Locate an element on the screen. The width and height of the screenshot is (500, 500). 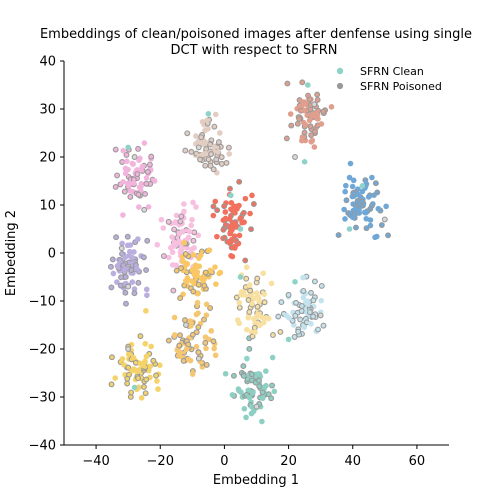
x-tick-label: −40 is located at coordinates (95, 461).